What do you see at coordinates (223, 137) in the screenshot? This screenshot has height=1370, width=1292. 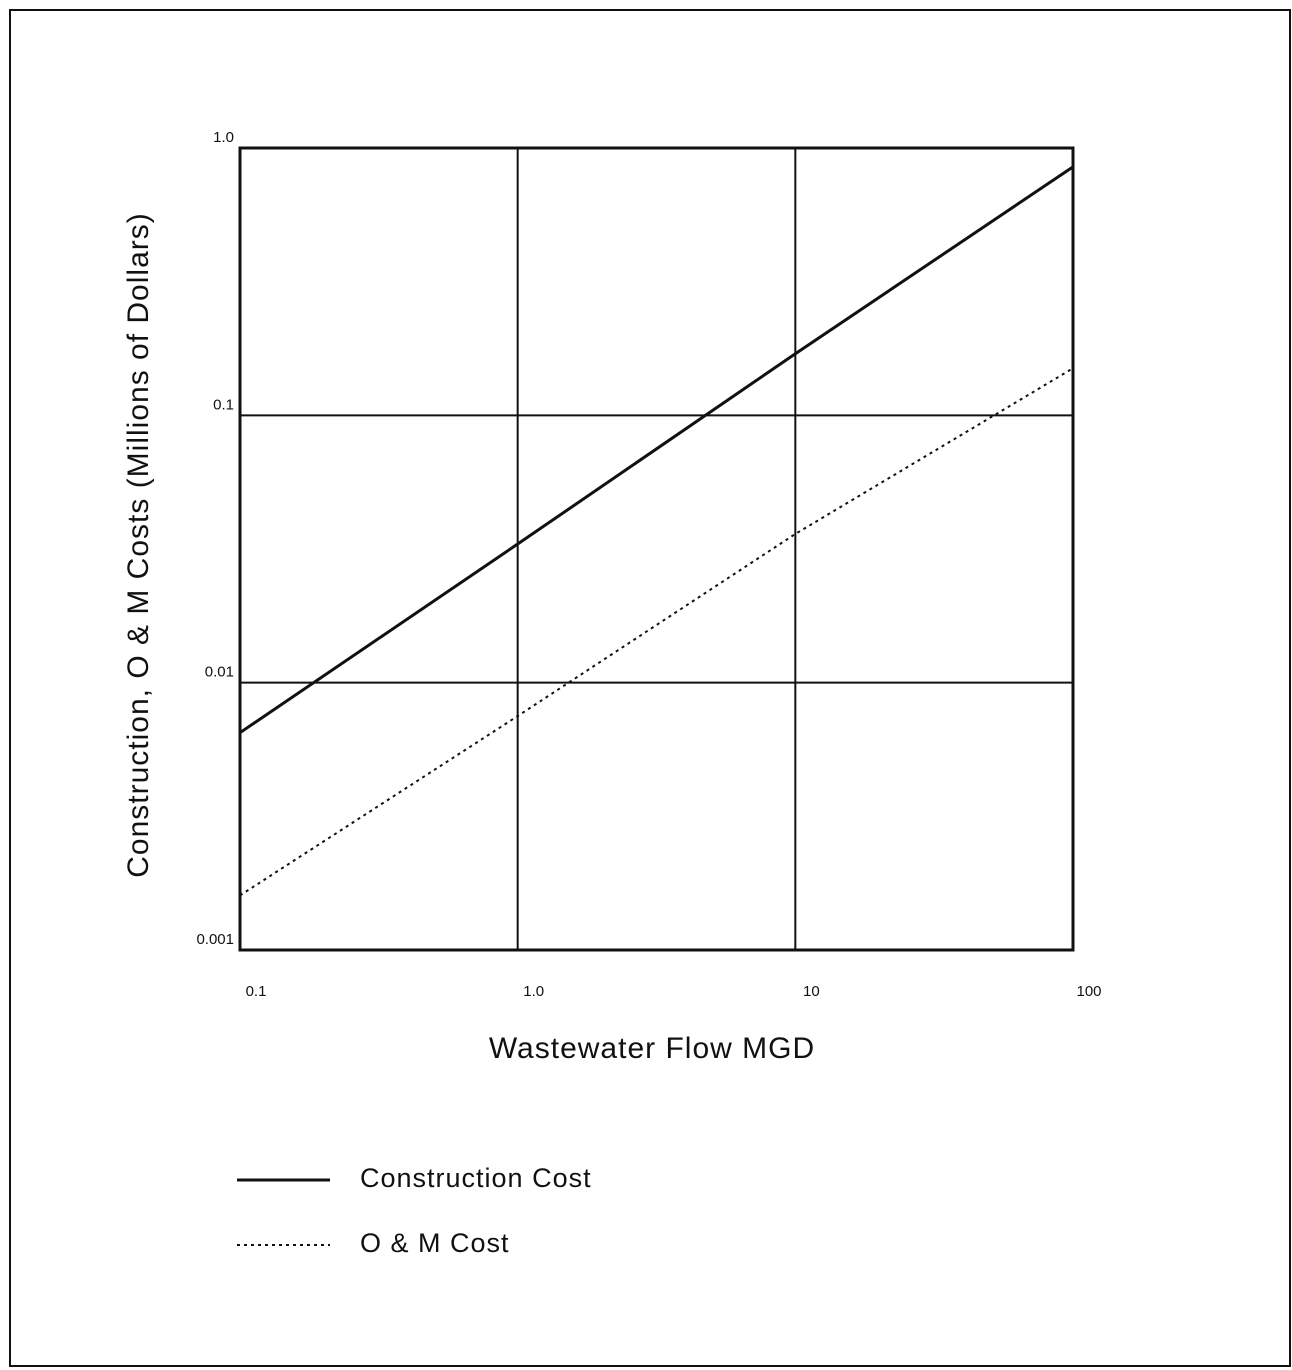 I see `y-tick-label: 1.0` at bounding box center [223, 137].